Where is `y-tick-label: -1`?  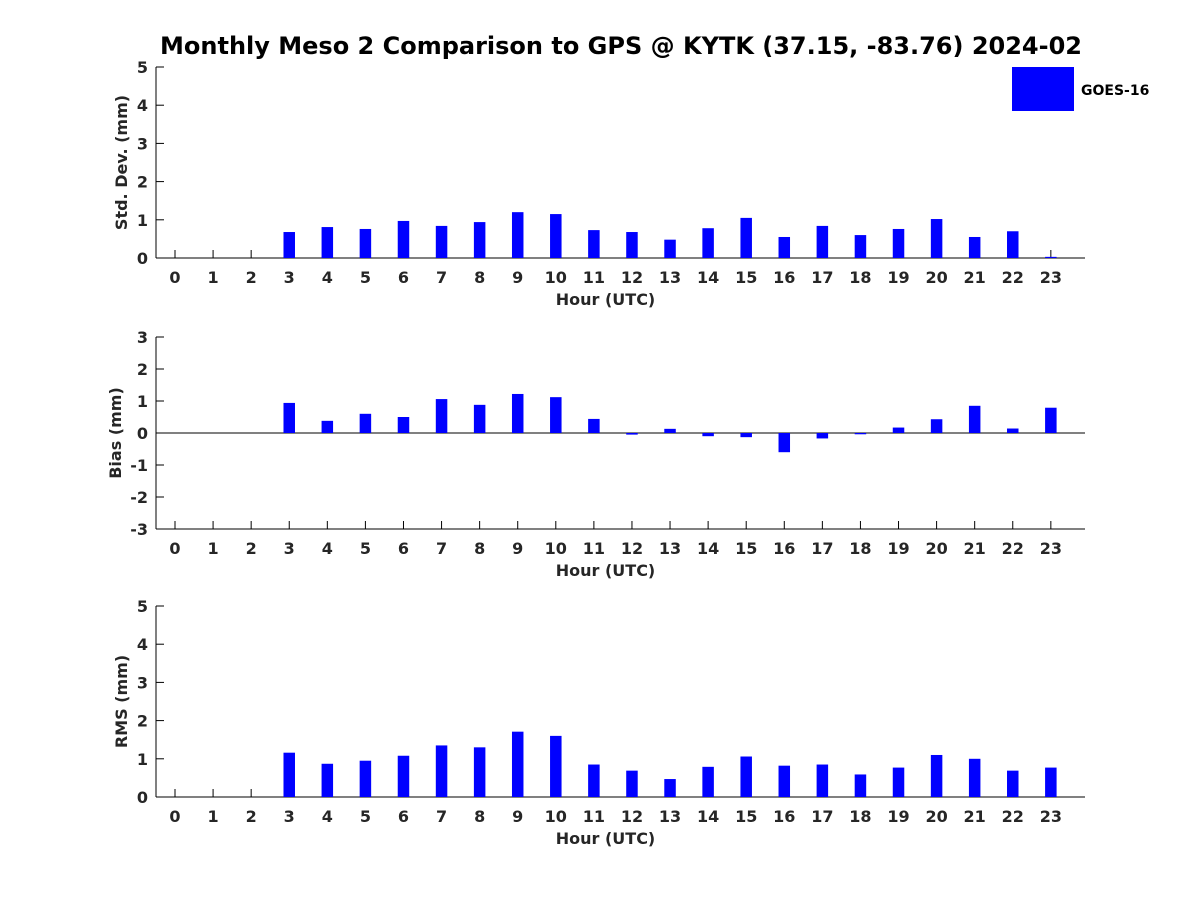
y-tick-label: -1 is located at coordinates (139, 465).